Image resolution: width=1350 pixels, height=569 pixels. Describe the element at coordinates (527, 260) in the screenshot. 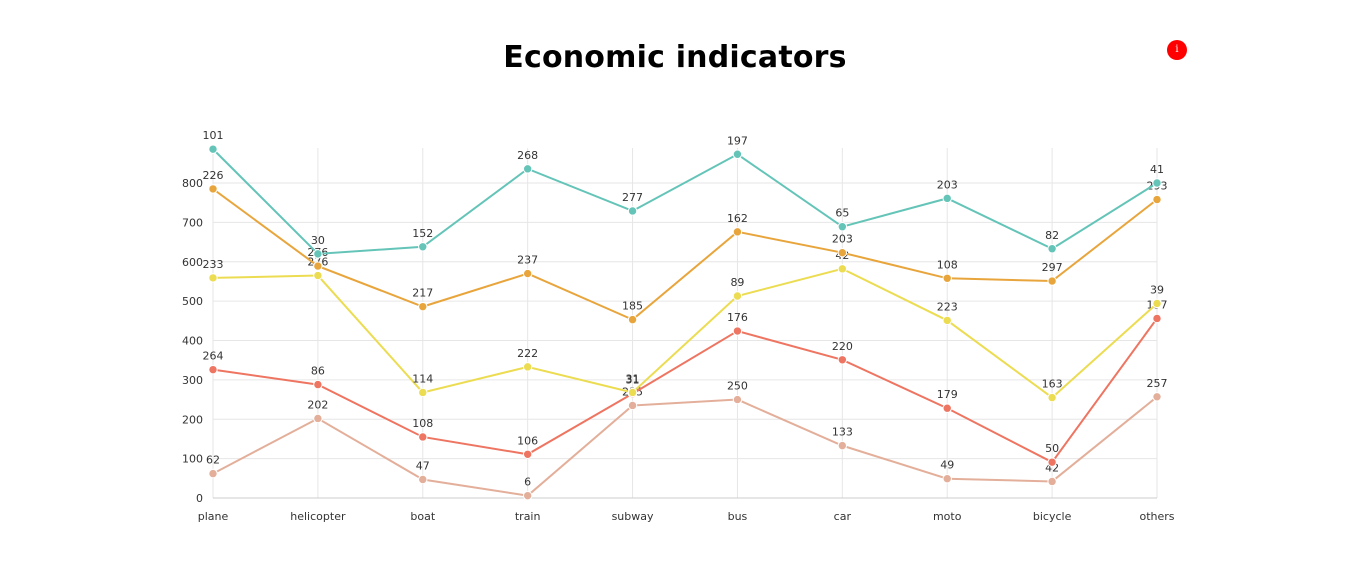

I see `data-label: 237` at that location.